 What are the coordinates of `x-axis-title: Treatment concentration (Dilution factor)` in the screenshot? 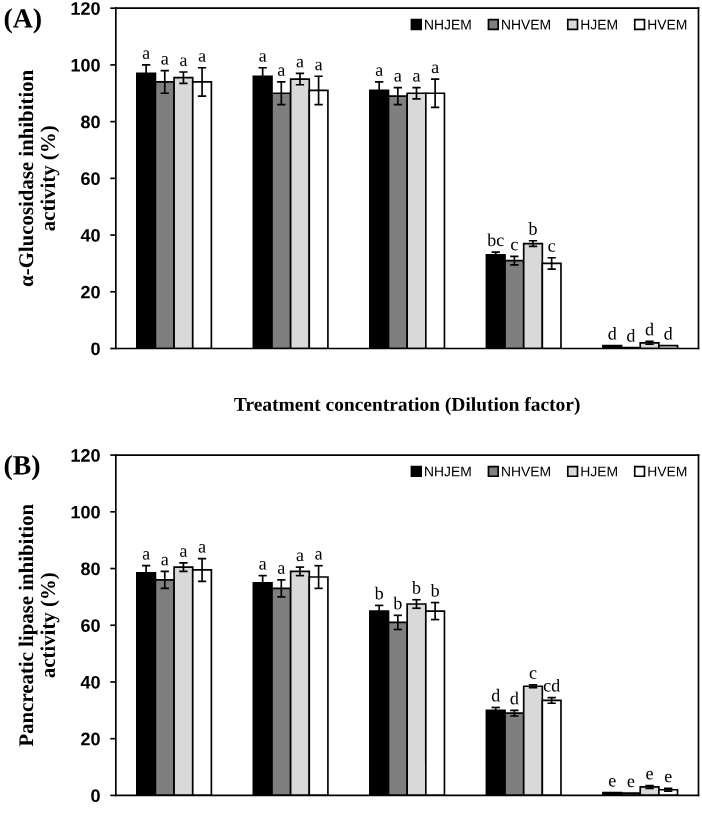 It's located at (407, 406).